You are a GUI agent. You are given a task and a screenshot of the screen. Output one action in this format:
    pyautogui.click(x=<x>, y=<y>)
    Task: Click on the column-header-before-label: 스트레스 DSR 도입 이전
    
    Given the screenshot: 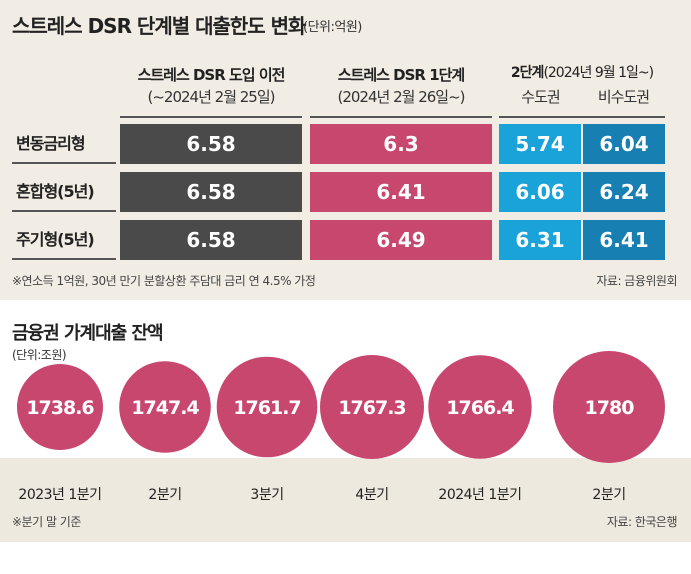 What is the action you would take?
    pyautogui.click(x=211, y=75)
    